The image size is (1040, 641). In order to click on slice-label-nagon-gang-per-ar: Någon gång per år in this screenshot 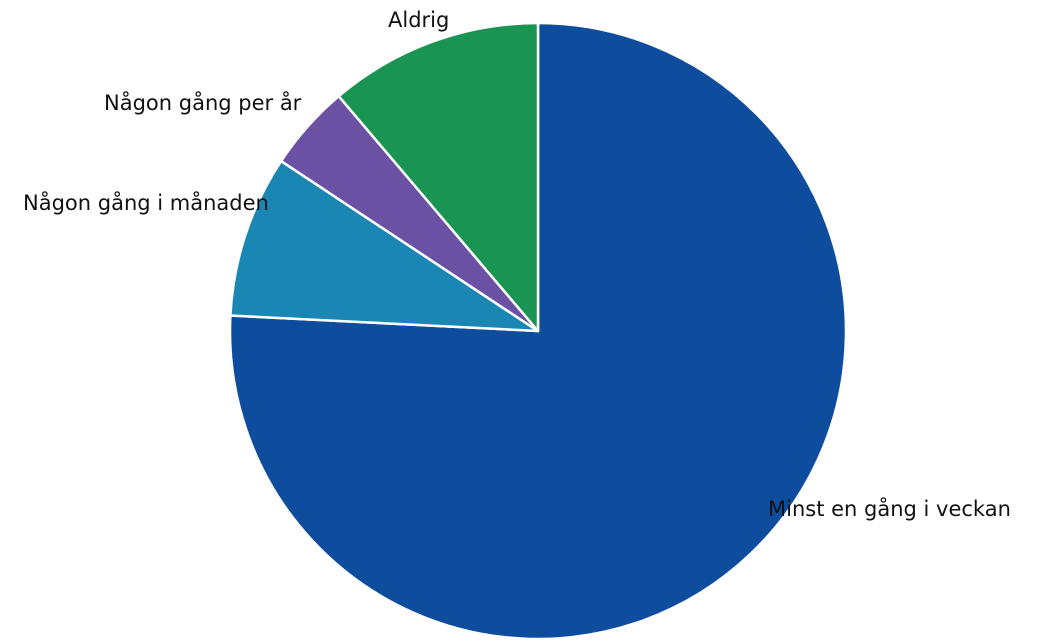, I will do `click(203, 102)`.